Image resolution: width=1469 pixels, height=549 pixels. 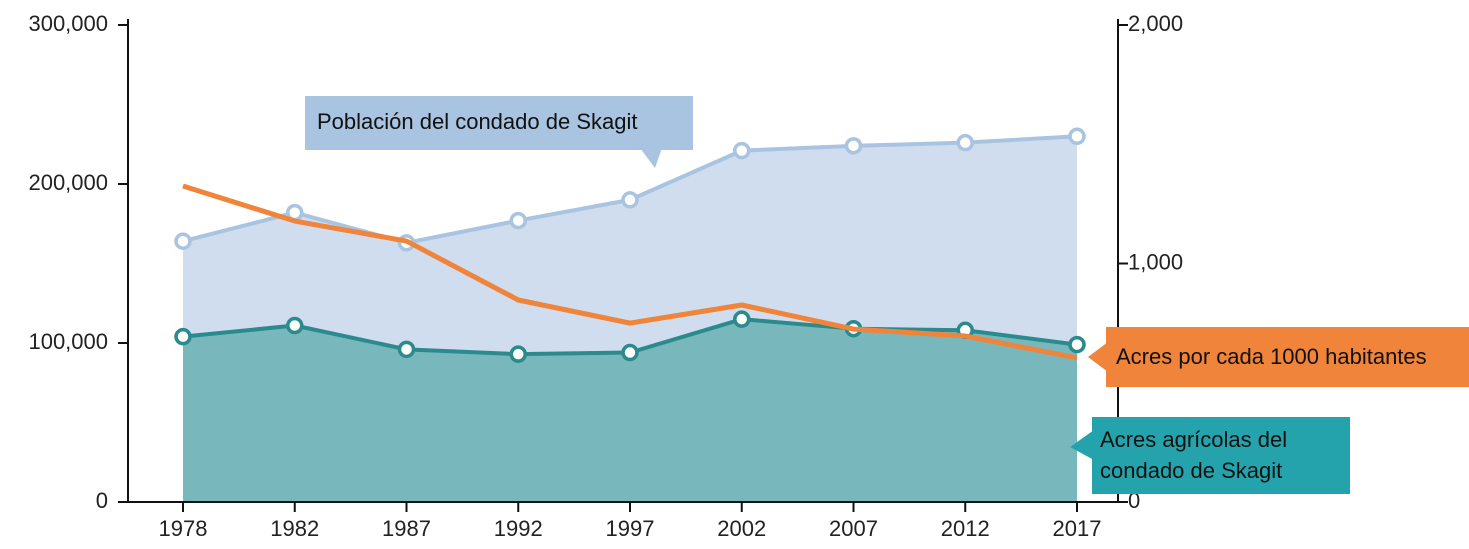 I want to click on x-tick-label: 2012, so click(x=965, y=528).